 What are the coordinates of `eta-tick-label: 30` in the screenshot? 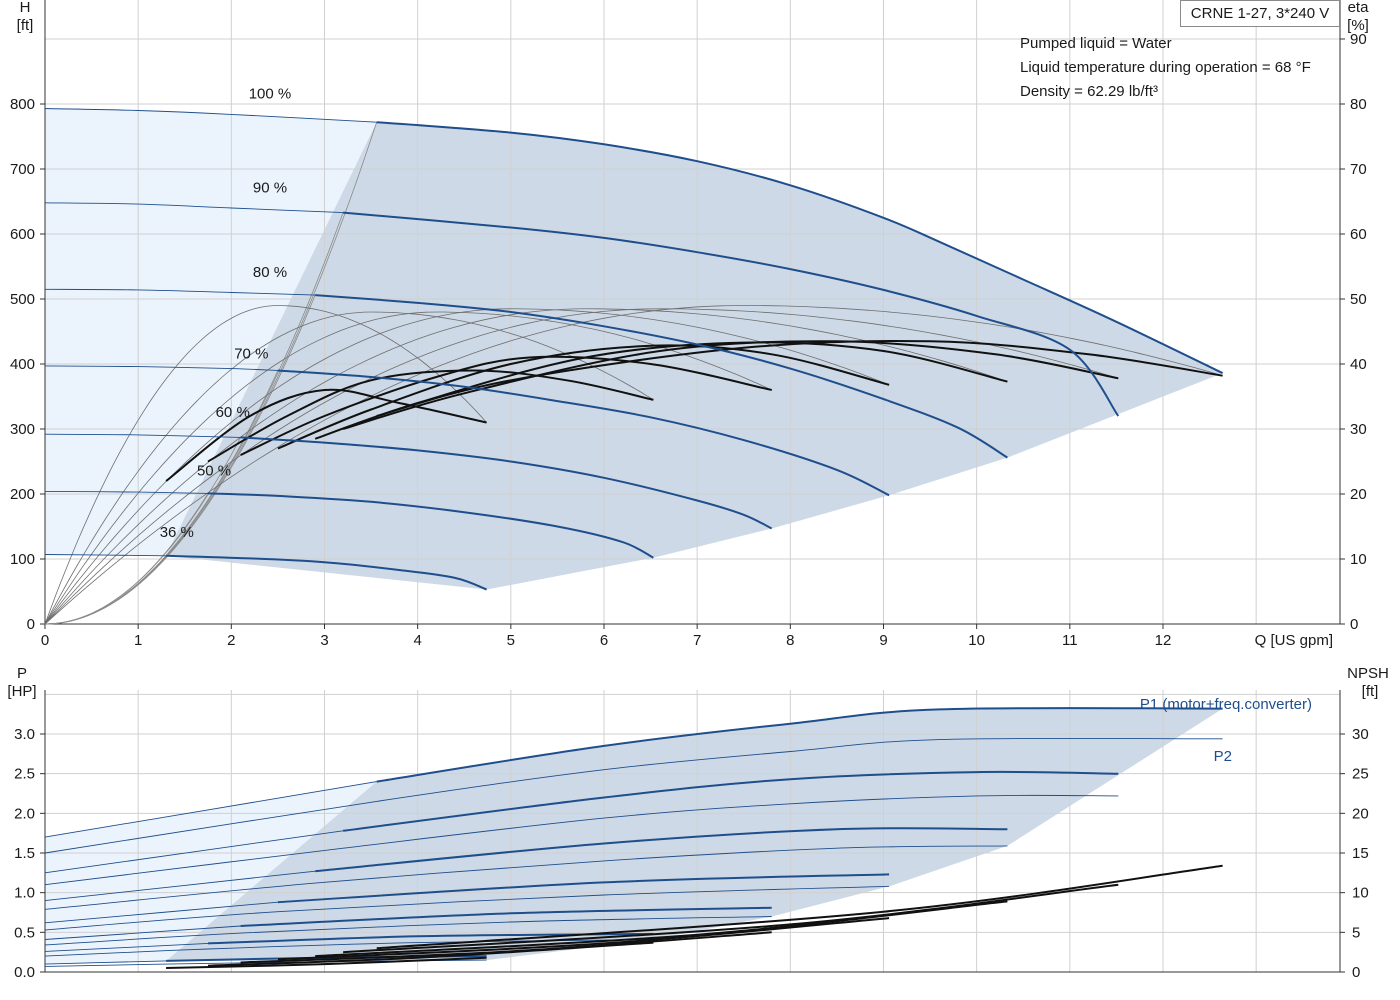 It's located at (1358, 429).